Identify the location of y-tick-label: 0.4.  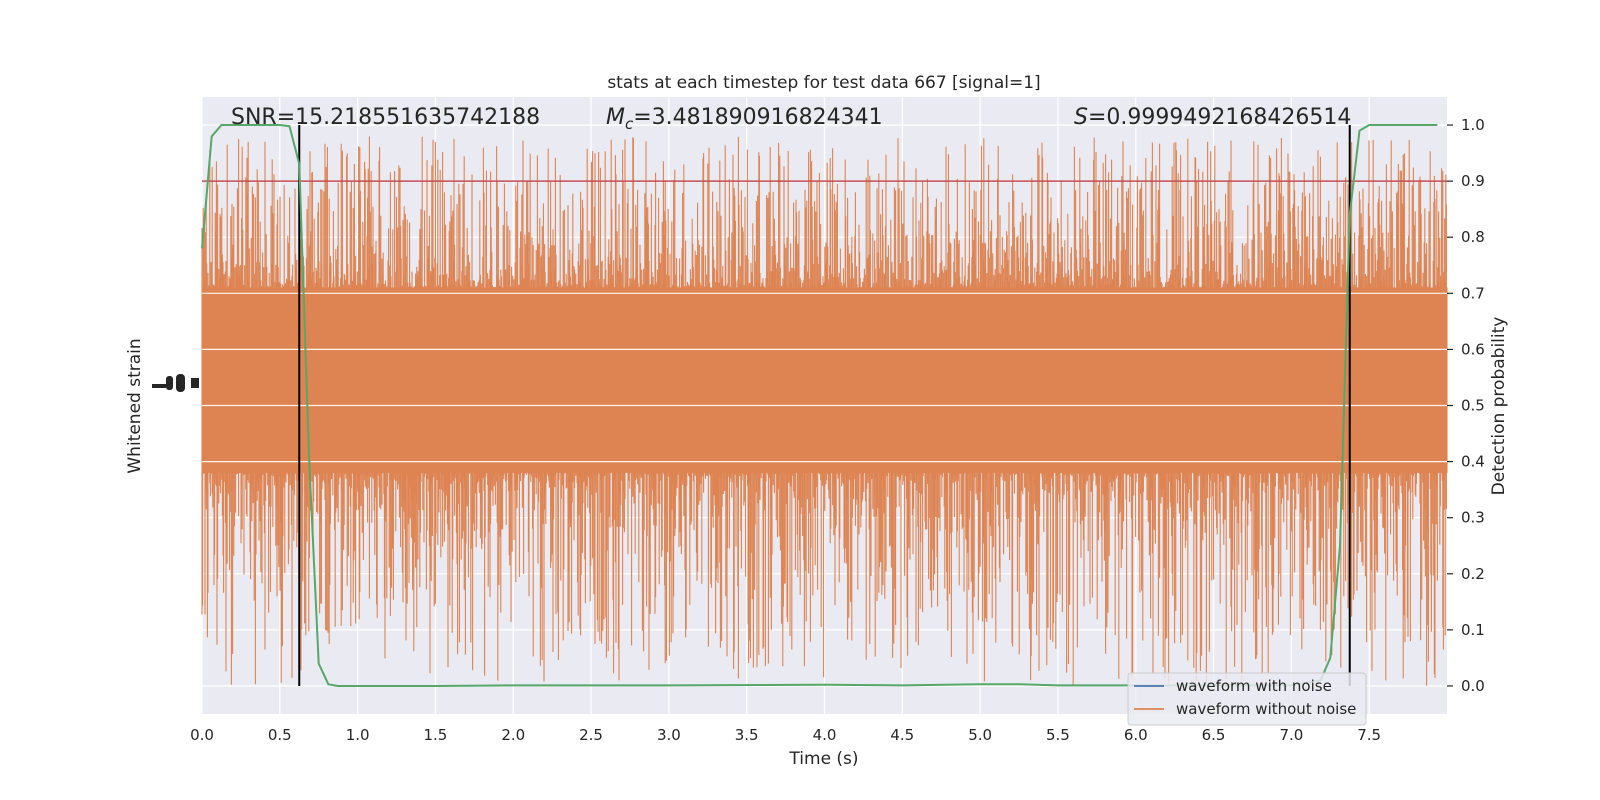
(1473, 462).